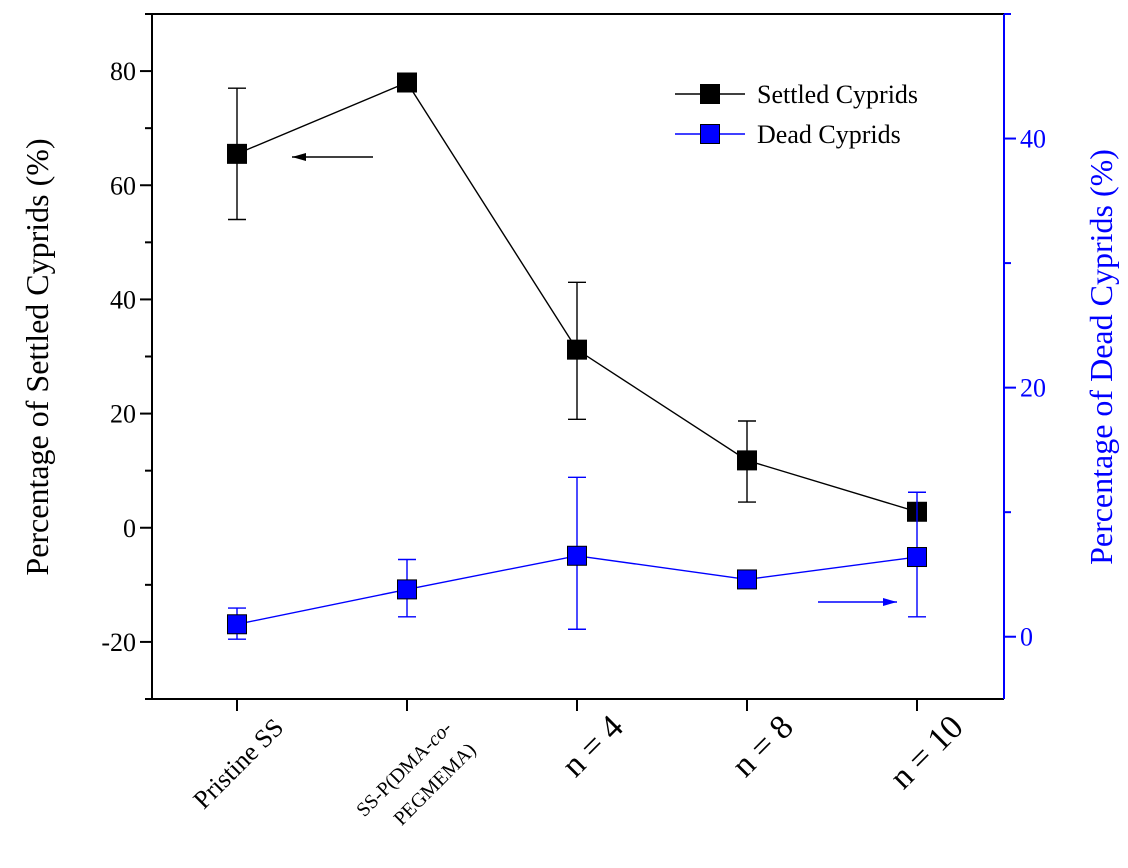 The image size is (1128, 868). Describe the element at coordinates (1033, 139) in the screenshot. I see `right-tick-label: 40` at that location.